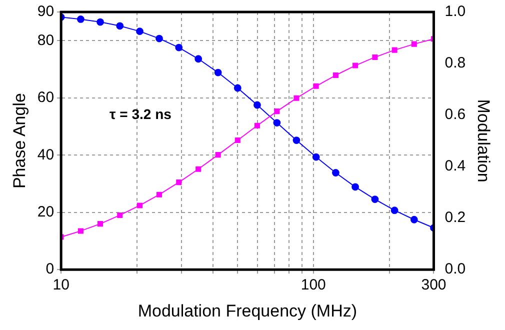  What do you see at coordinates (455, 269) in the screenshot?
I see `y2-tick-label: 0.0` at bounding box center [455, 269].